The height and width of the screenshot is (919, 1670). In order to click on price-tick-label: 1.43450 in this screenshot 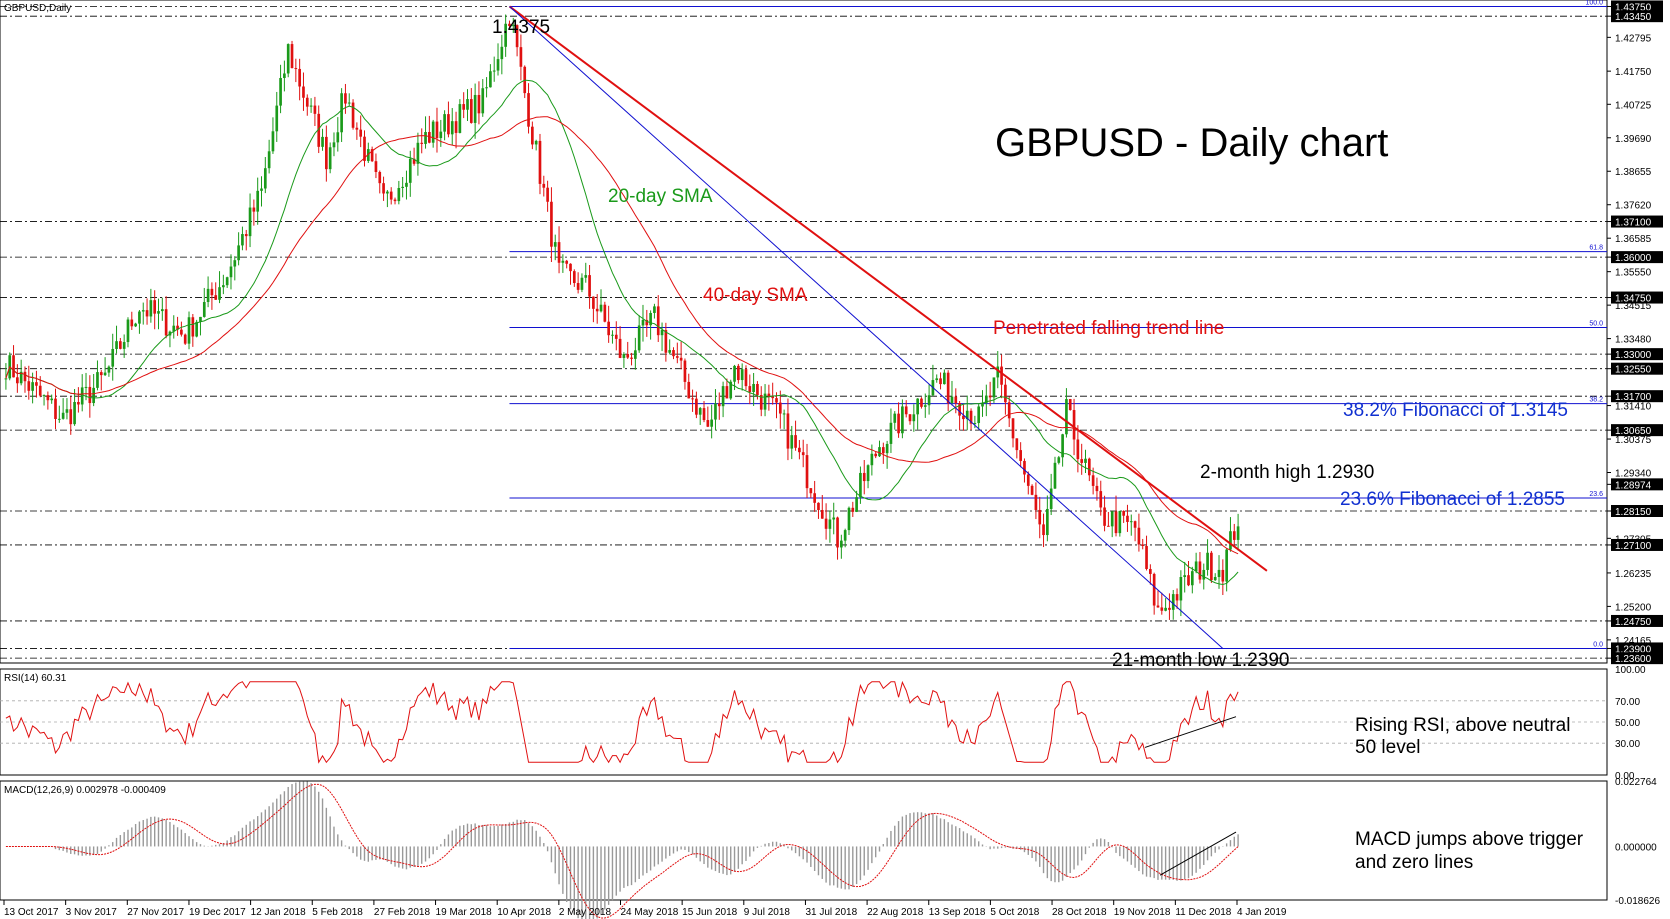, I will do `click(1633, 17)`.